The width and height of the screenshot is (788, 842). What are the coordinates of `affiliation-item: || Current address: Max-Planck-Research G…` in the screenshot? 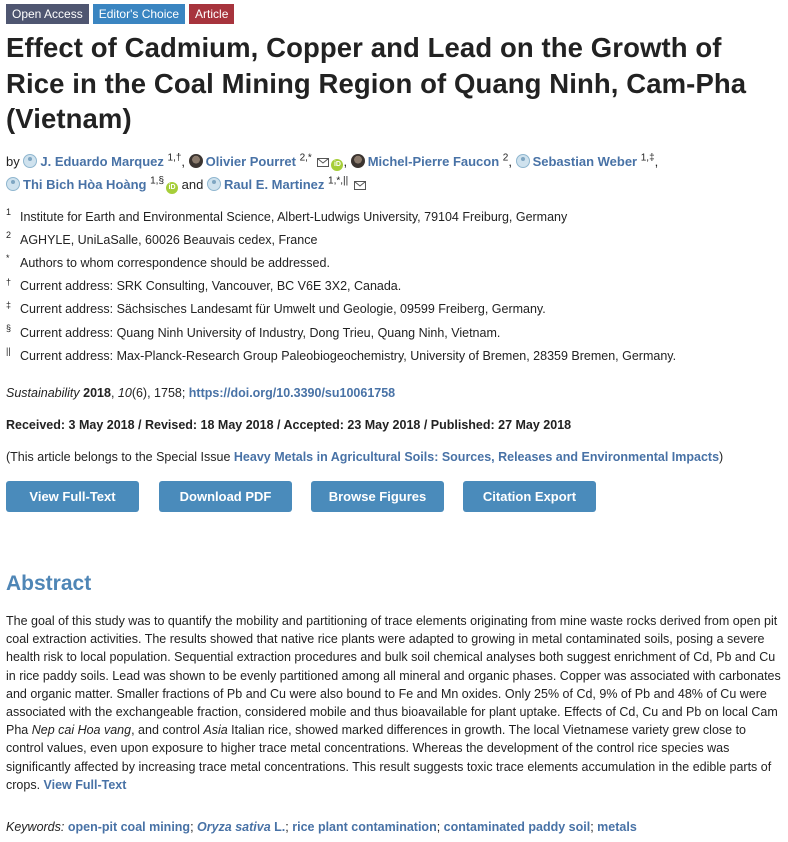 It's located at (394, 355).